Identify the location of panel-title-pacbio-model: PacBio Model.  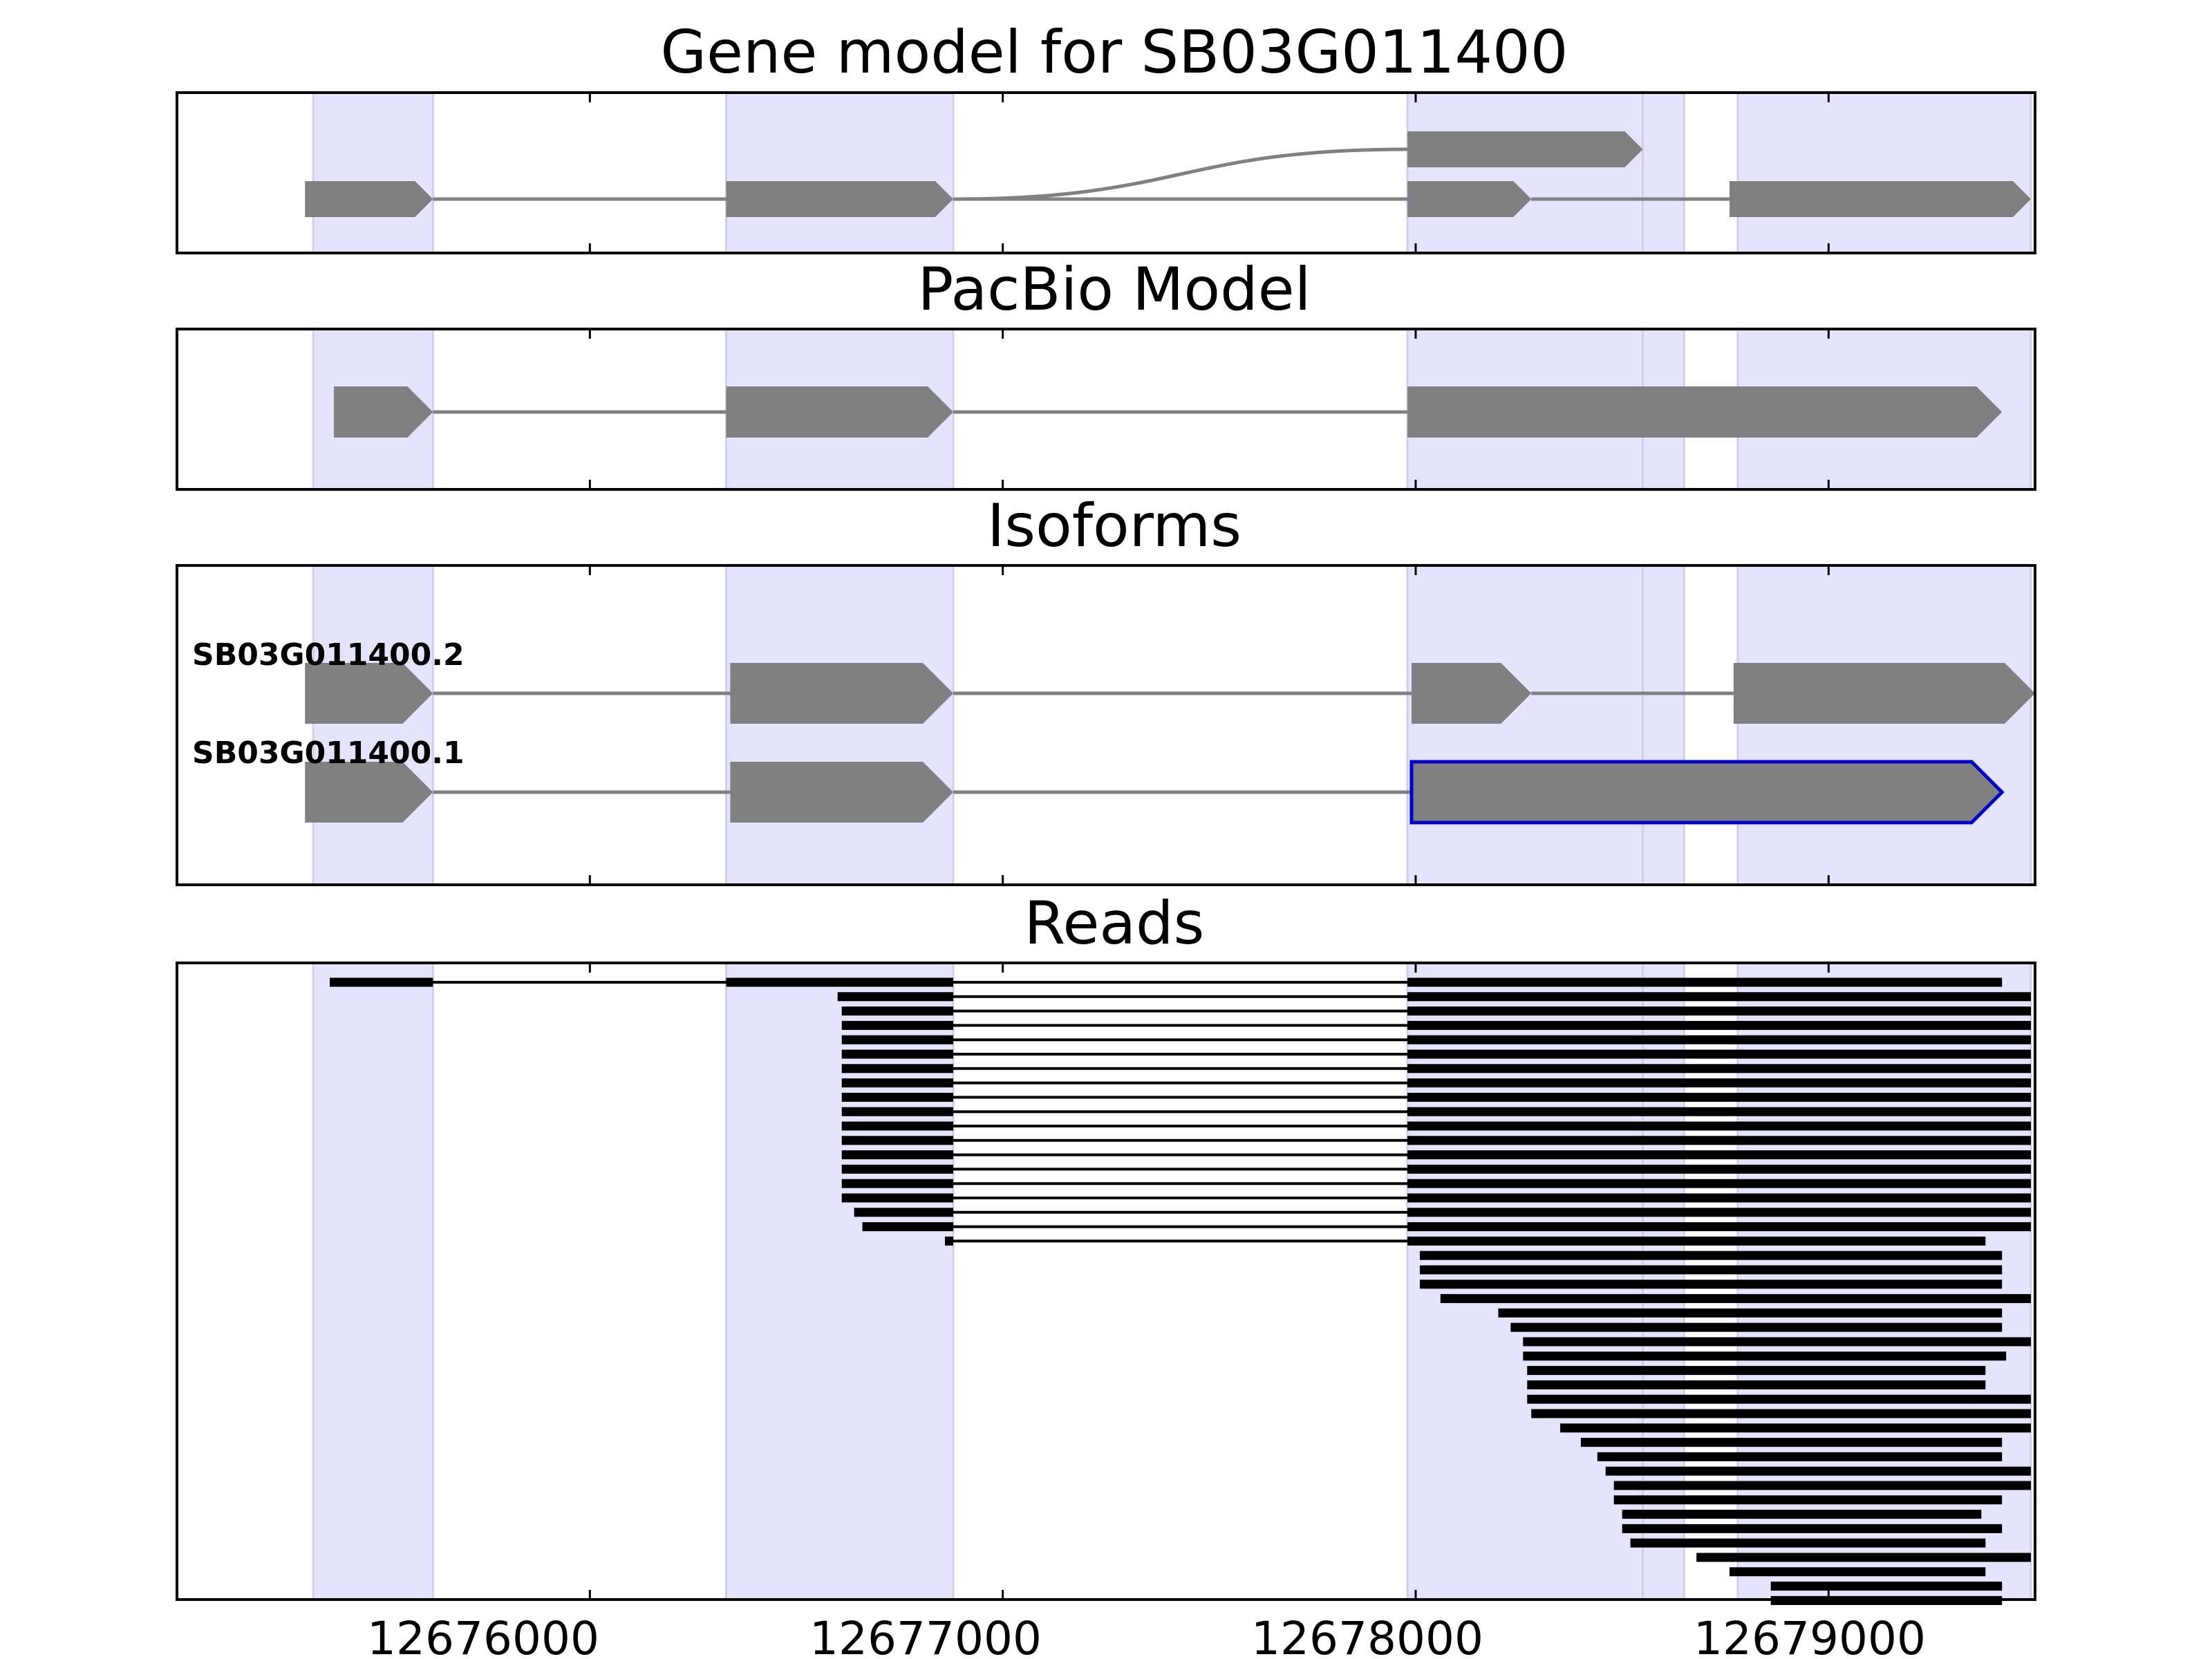
(1114, 289).